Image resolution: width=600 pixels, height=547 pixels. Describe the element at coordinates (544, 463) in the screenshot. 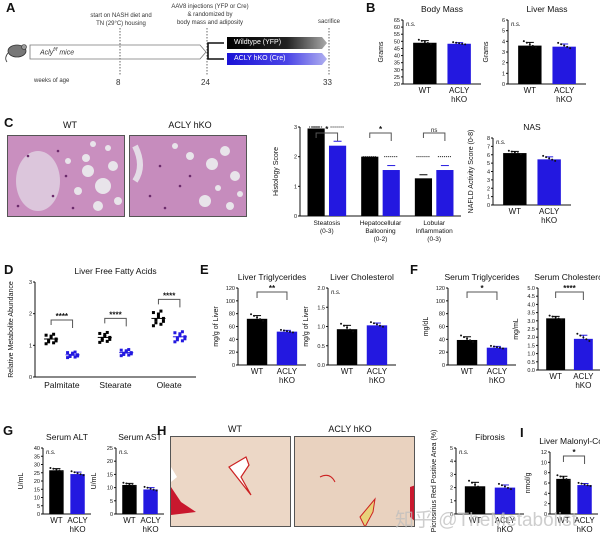

I see `svg-text: 10` at that location.